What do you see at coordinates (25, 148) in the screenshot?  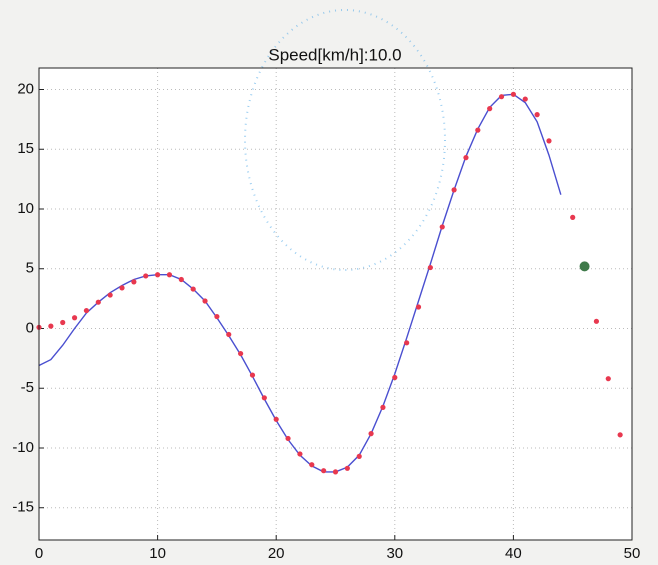 I see `y-tick-label: 15` at bounding box center [25, 148].